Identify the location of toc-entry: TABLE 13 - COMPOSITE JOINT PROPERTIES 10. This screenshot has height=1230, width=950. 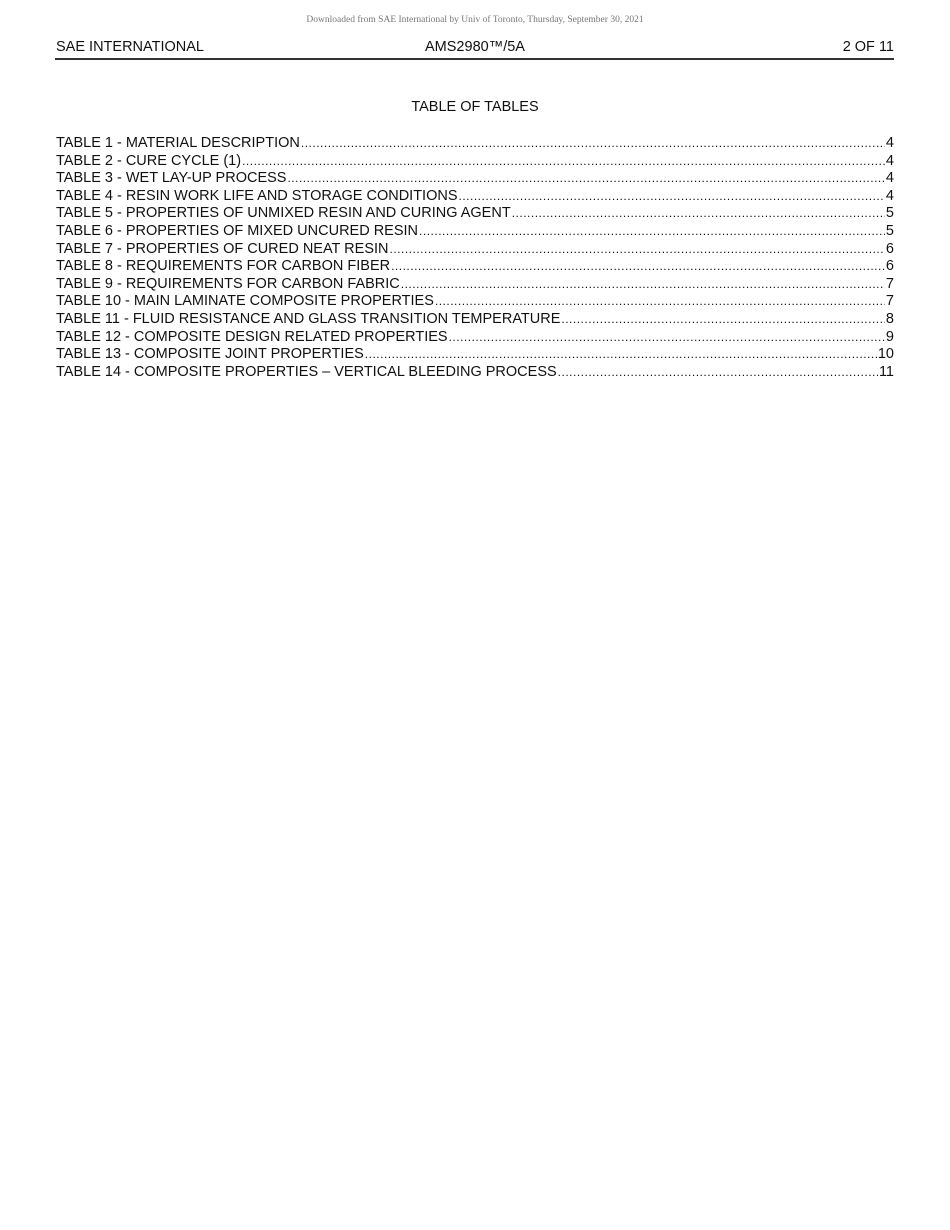
(475, 355).